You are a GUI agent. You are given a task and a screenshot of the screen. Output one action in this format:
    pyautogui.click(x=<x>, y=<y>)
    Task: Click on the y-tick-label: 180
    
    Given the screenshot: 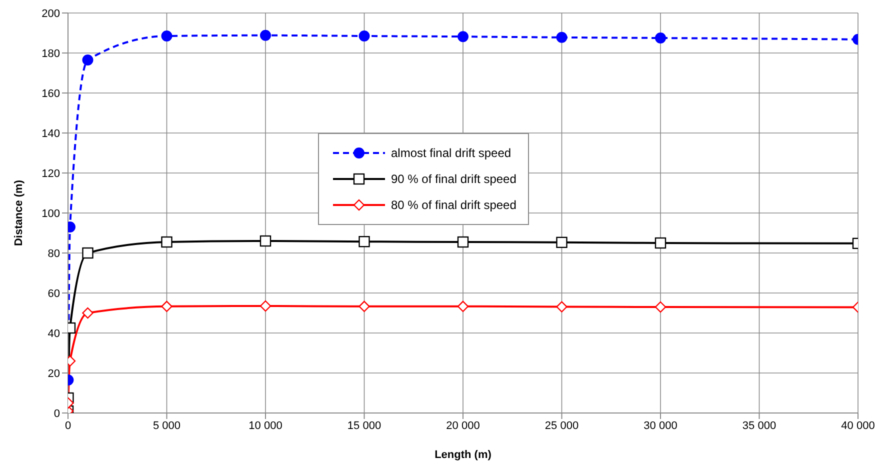 What is the action you would take?
    pyautogui.click(x=51, y=54)
    